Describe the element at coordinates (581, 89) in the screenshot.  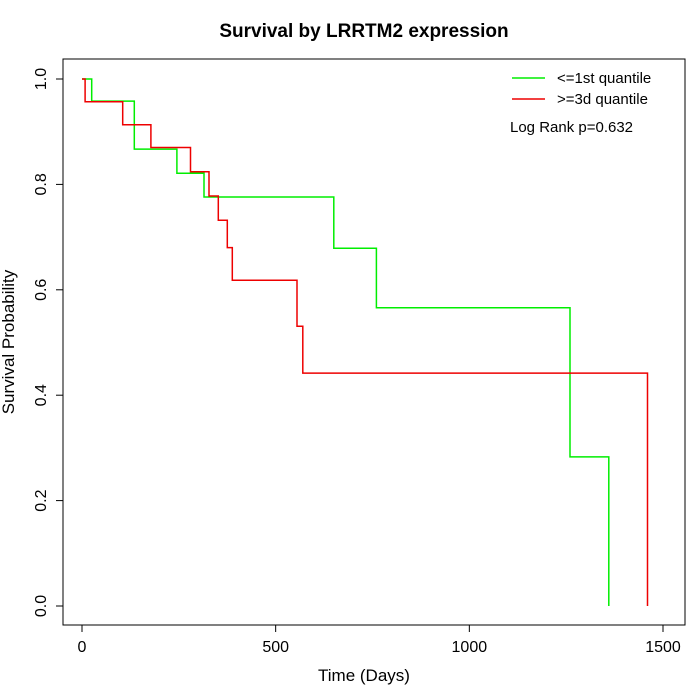
I see `legend: <=1st quantile >=3d quantile` at that location.